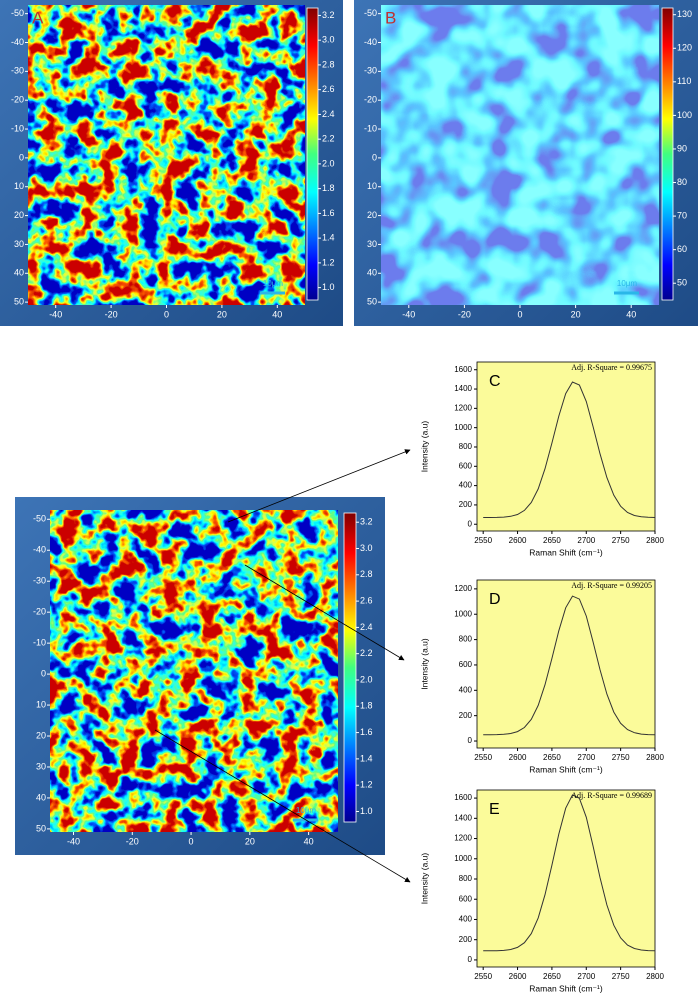 The image size is (698, 999). Describe the element at coordinates (463, 797) in the screenshot. I see `y-tick-label: 1600` at that location.